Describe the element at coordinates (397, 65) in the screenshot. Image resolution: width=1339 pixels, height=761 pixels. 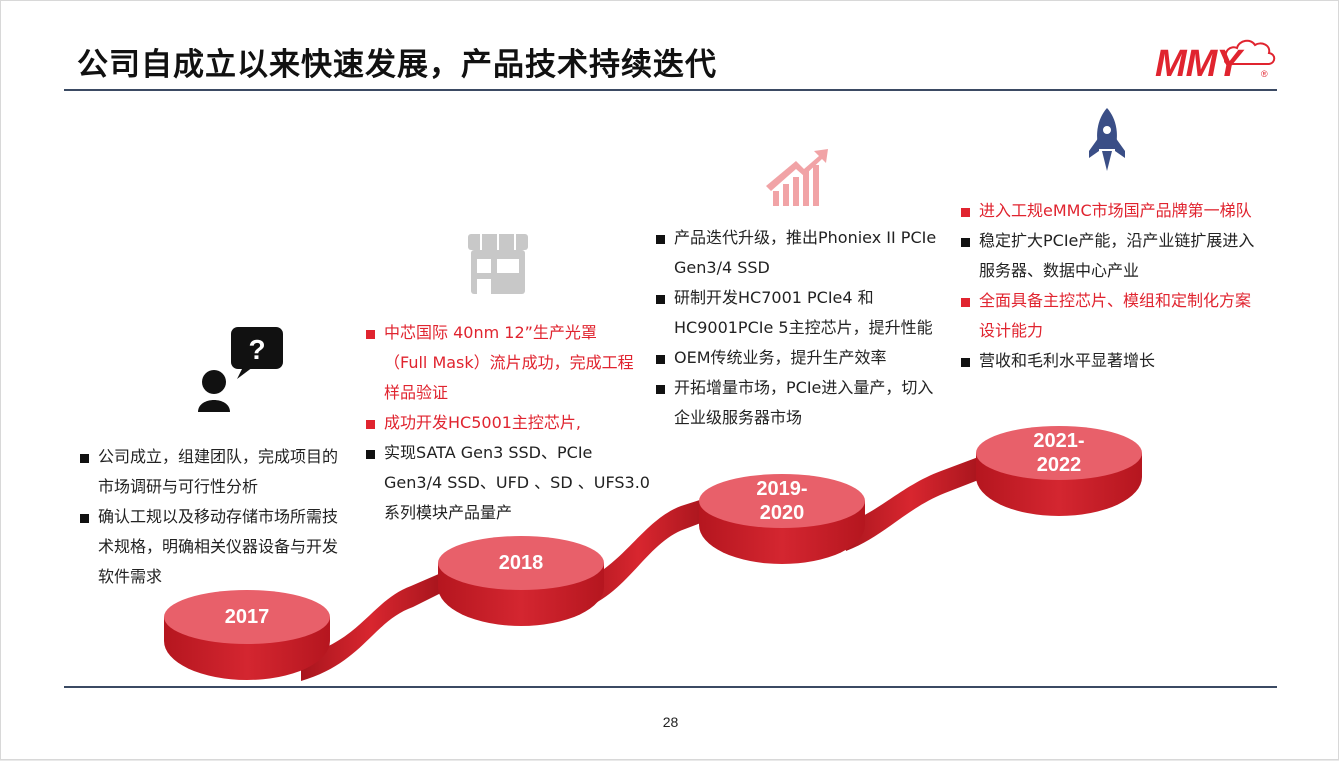
I see `page-title: 公司自成立以来快速发展，产品技术持续迭代` at that location.